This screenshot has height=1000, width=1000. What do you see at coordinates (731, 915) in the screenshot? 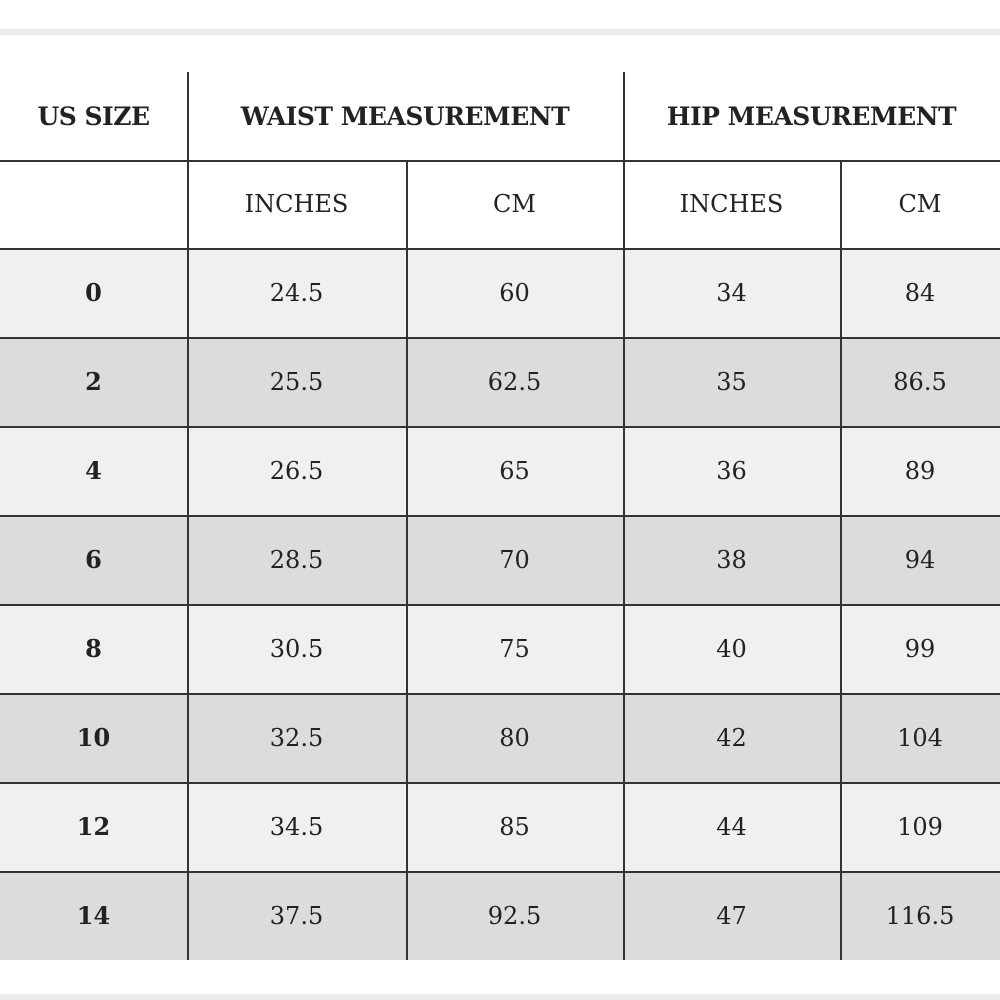
I see `value-cell: 47` at bounding box center [731, 915].